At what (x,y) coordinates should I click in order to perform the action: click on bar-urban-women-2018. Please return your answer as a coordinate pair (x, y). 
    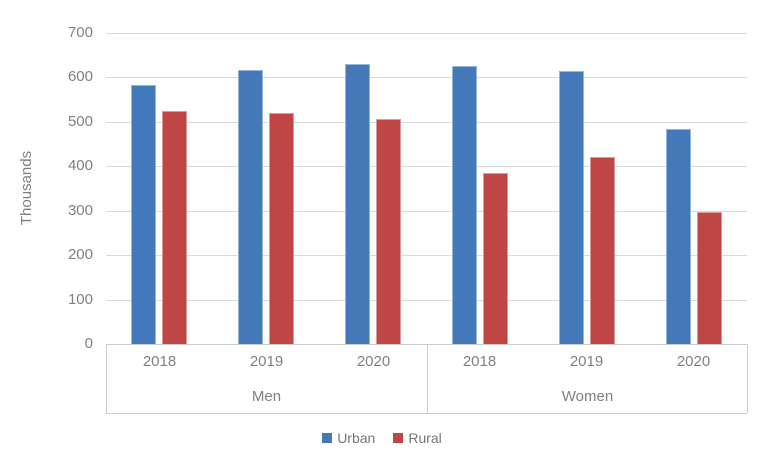
    Looking at the image, I should click on (464, 205).